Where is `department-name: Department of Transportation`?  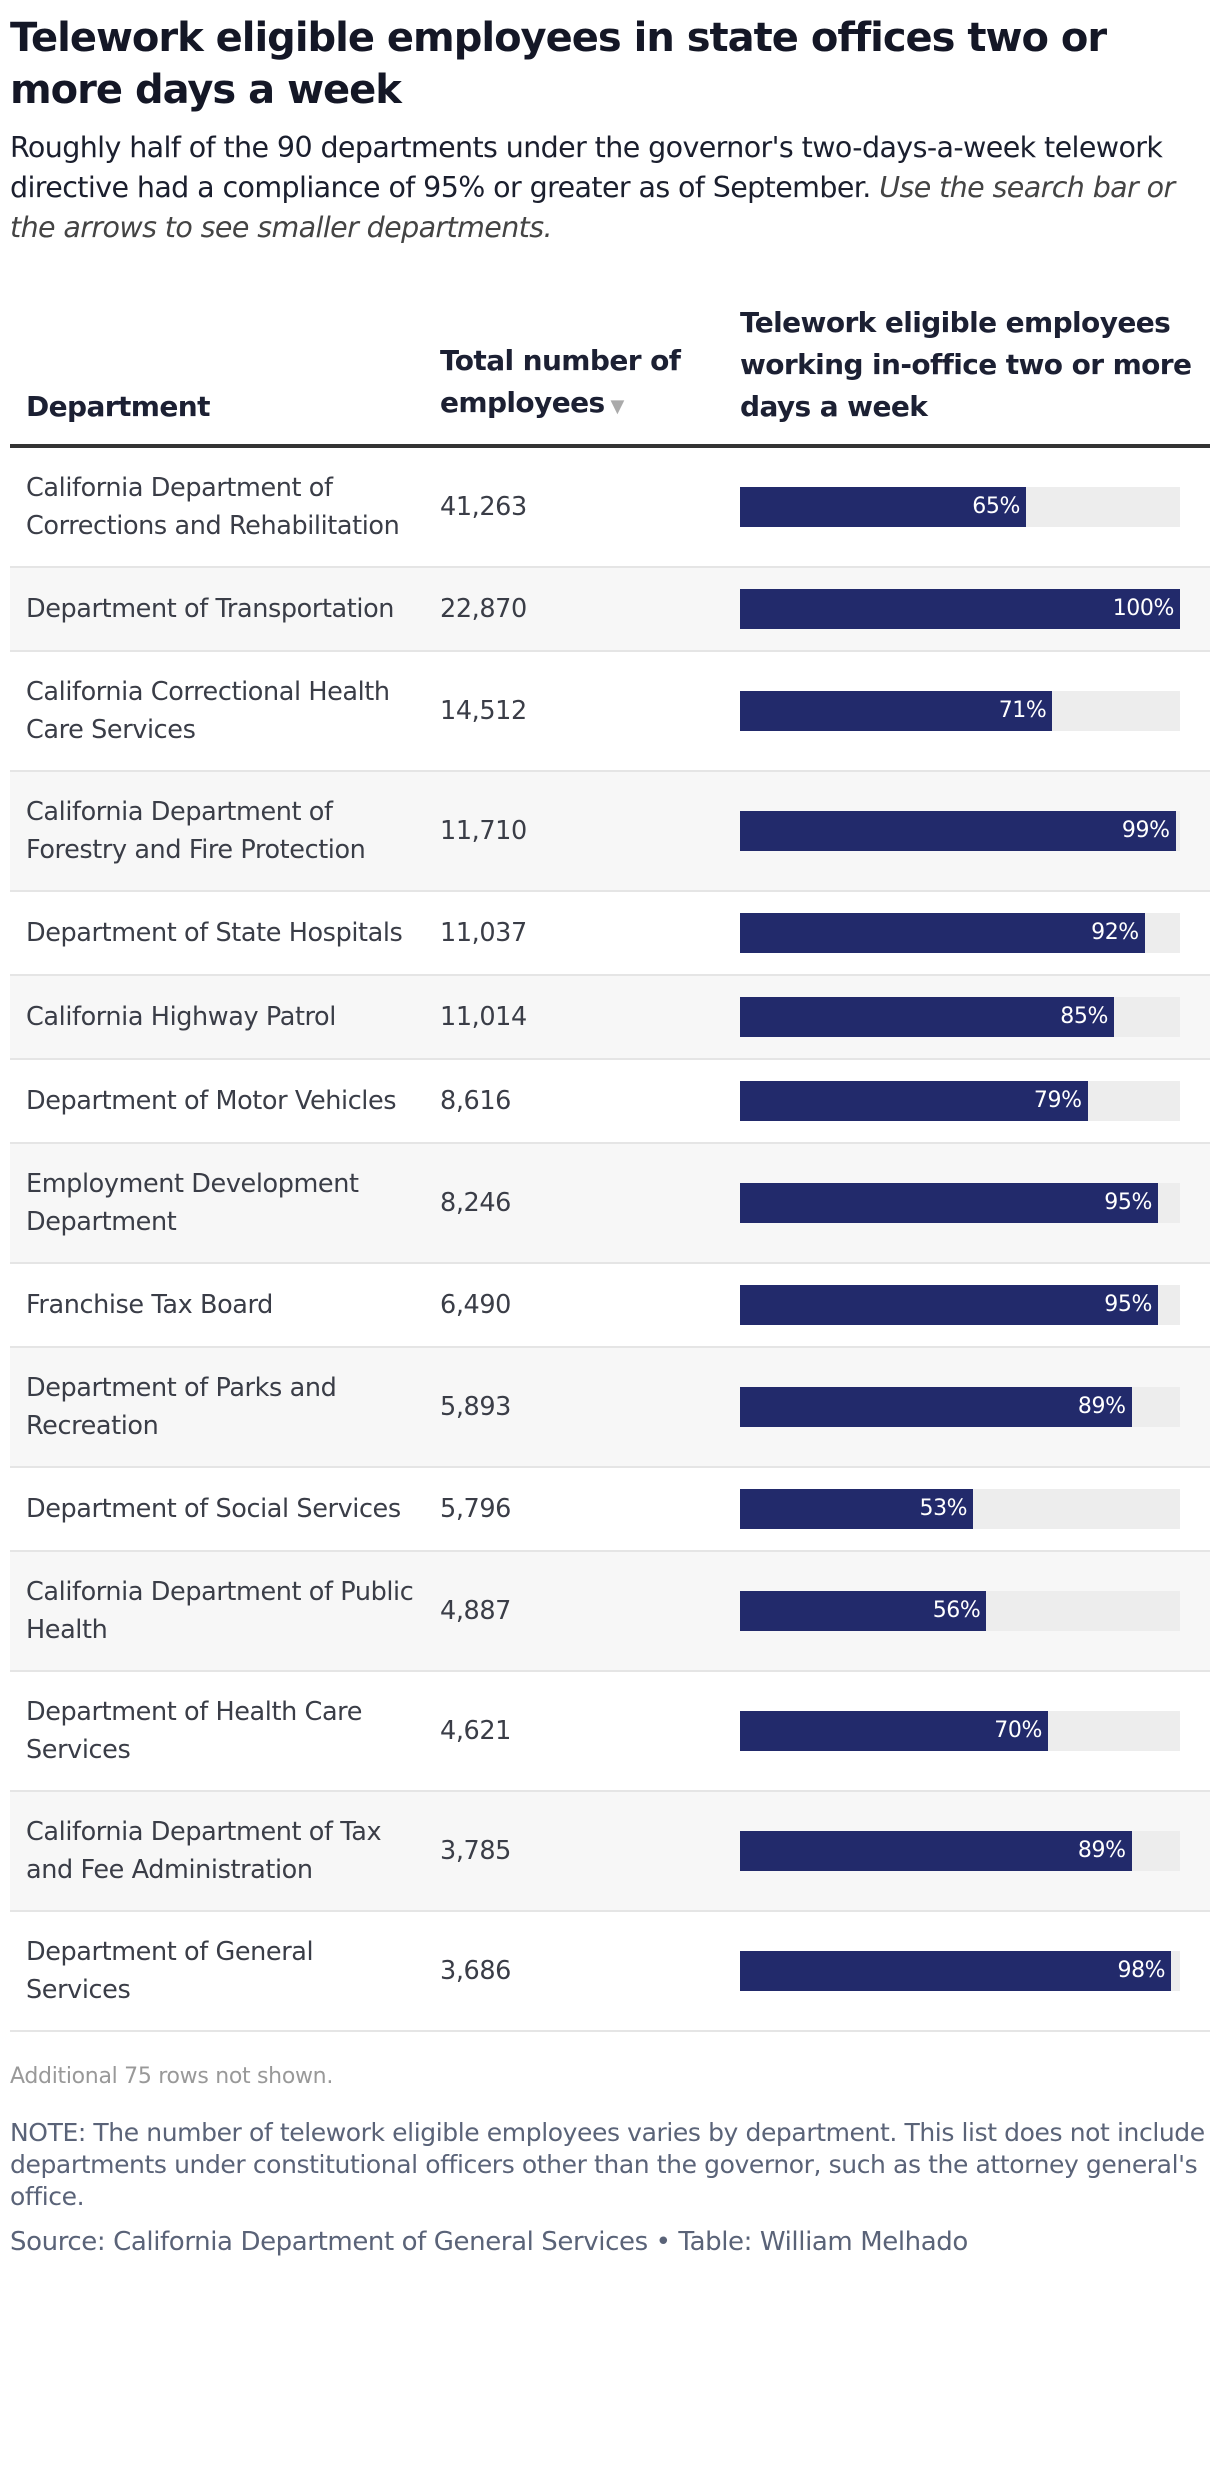
department-name: Department of Transportation is located at coordinates (210, 609).